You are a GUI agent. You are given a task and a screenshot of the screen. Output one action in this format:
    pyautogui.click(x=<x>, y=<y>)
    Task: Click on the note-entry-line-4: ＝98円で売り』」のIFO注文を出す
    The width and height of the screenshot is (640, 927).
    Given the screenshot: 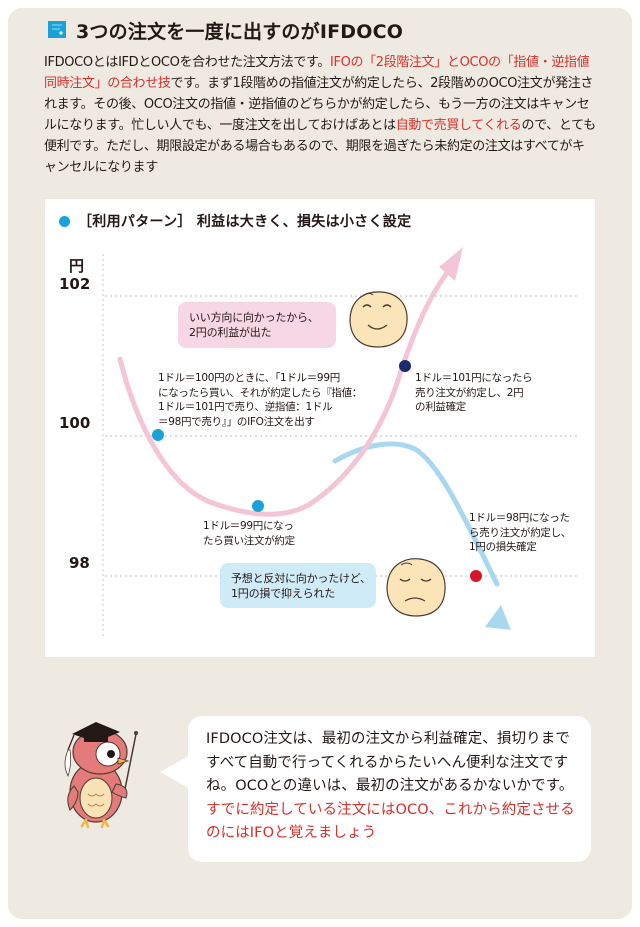 What is the action you would take?
    pyautogui.click(x=236, y=421)
    